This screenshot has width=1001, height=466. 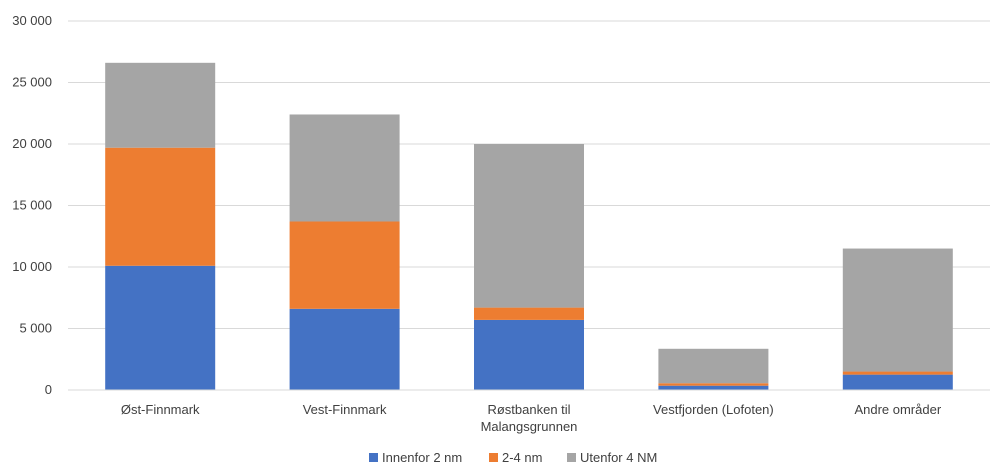 I want to click on legend: Innenfor 2 nm 2-4 nm Utenfor 4 NM, so click(x=513, y=457).